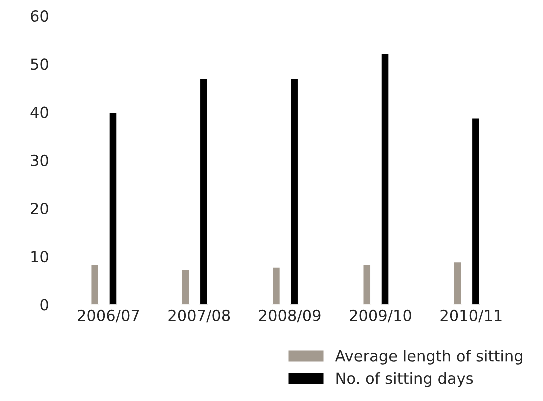 This screenshot has width=543, height=401. What do you see at coordinates (39, 208) in the screenshot?
I see `y-tick-label: 20` at bounding box center [39, 208].